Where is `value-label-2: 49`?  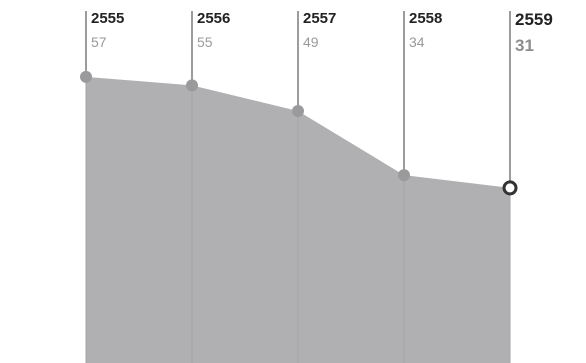
value-label-2: 49 is located at coordinates (311, 42).